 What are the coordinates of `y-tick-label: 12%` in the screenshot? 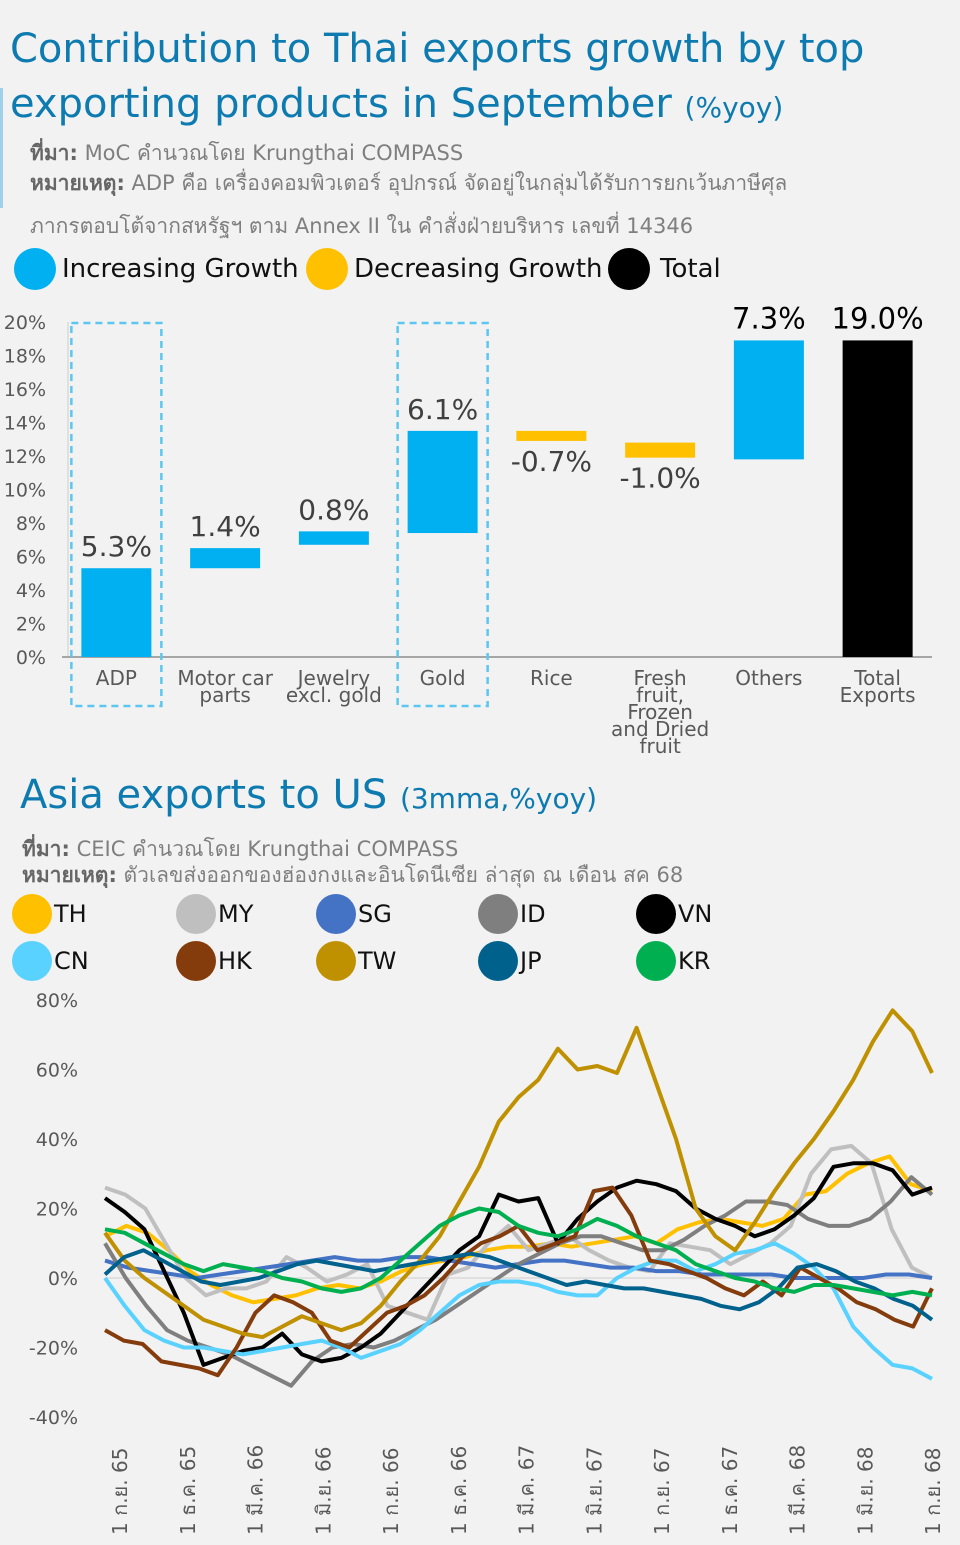 It's located at (25, 457).